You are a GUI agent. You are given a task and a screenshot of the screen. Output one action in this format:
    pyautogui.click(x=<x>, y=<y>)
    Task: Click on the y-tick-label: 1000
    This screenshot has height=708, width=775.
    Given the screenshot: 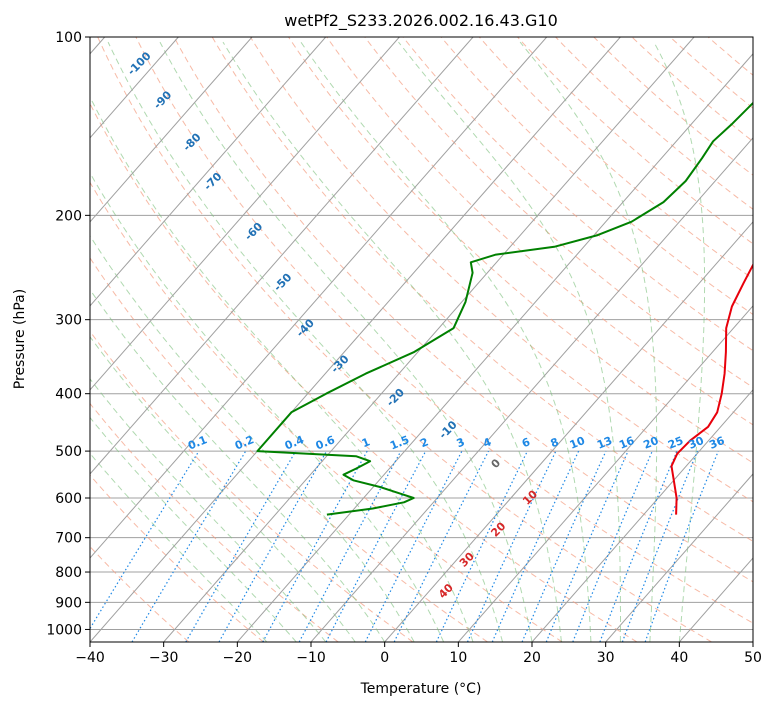 What is the action you would take?
    pyautogui.click(x=64, y=630)
    